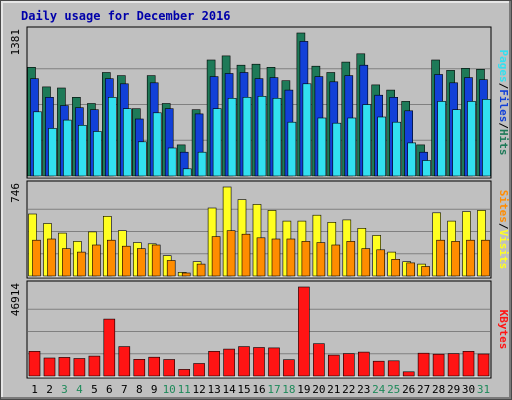 The height and width of the screenshot is (400, 512). Describe the element at coordinates (483, 389) in the screenshot. I see `day-label-31: 31` at that location.